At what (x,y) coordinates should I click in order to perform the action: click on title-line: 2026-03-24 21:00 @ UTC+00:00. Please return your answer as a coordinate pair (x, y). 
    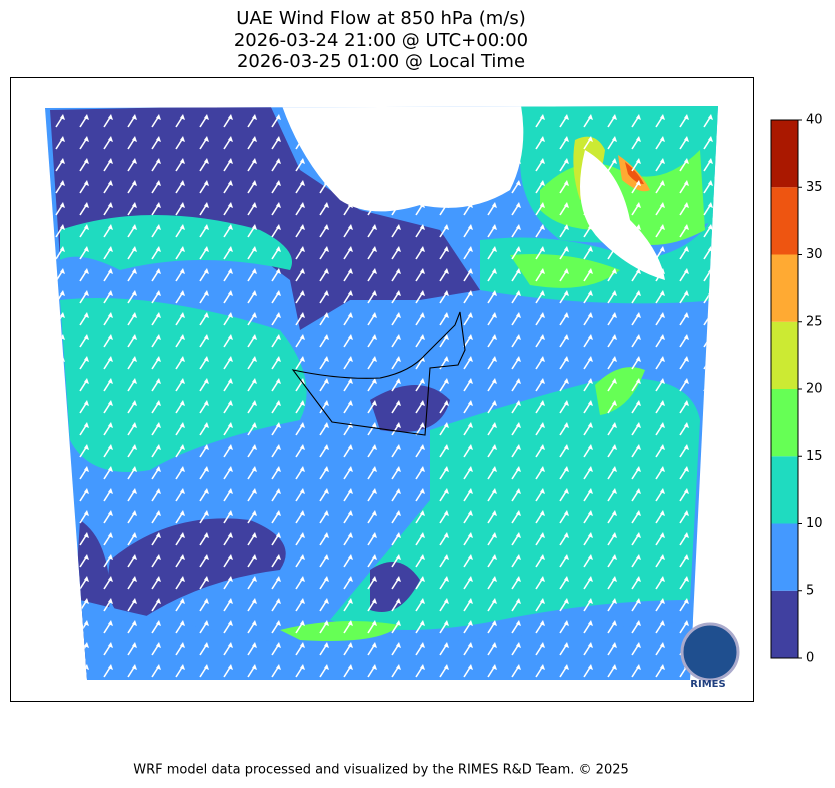
    Looking at the image, I should click on (381, 40).